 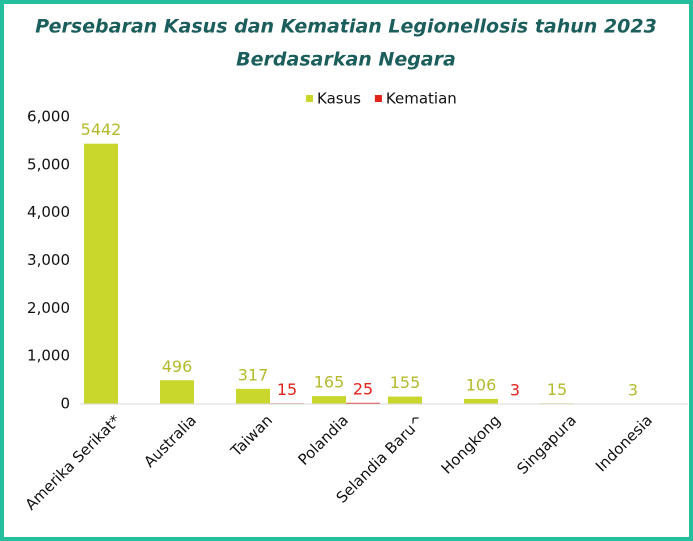 What do you see at coordinates (405, 382) in the screenshot?
I see `data-label: 155` at bounding box center [405, 382].